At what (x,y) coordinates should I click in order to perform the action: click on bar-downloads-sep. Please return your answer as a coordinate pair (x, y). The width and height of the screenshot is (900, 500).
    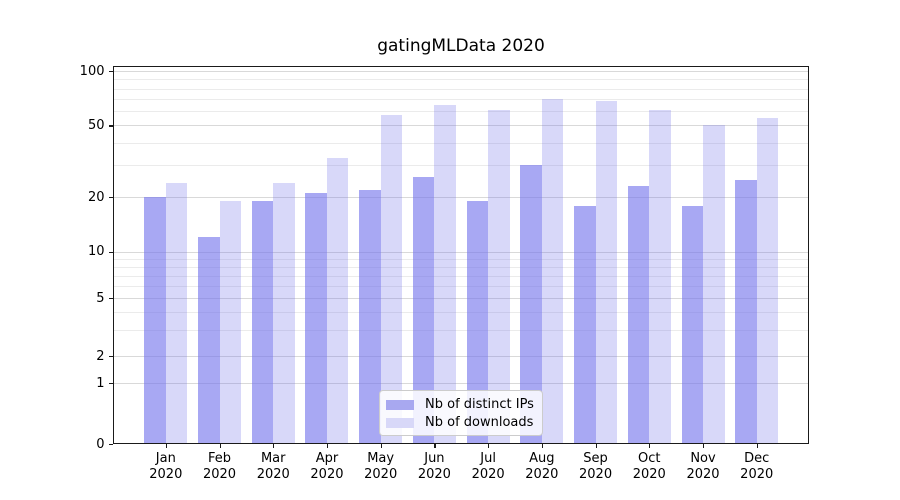
    Looking at the image, I should click on (606, 272).